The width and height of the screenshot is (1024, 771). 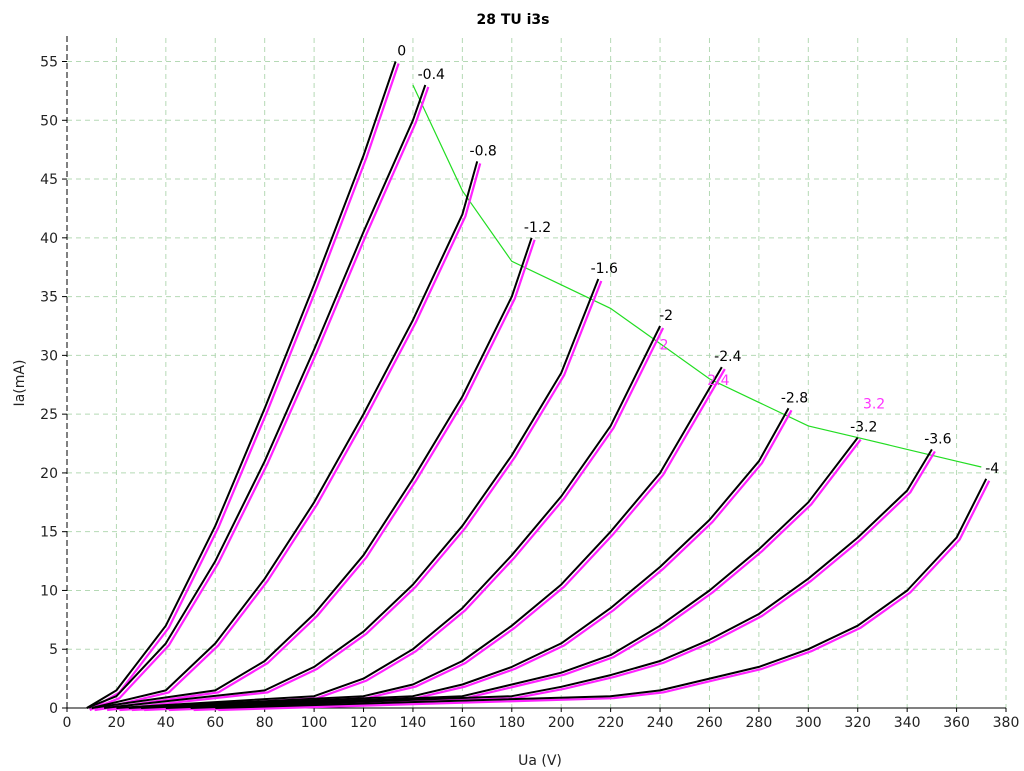 I want to click on curve-label: -3.2, so click(x=863, y=428).